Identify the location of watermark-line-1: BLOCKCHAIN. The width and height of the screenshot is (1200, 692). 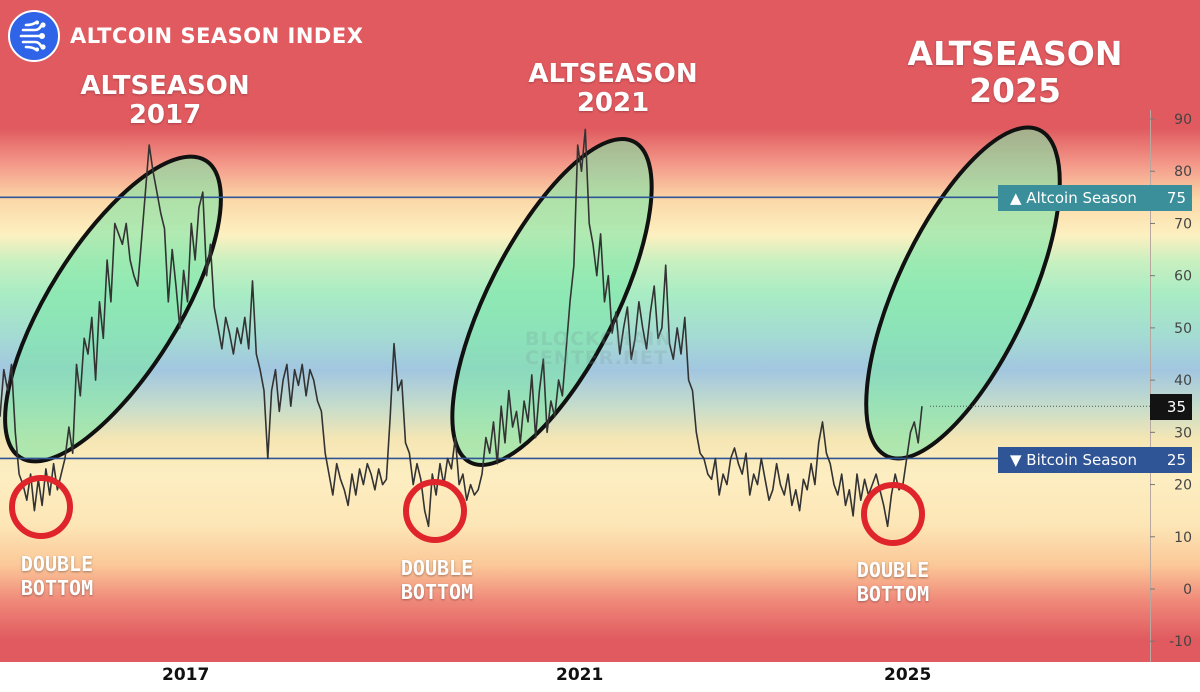
(599, 339).